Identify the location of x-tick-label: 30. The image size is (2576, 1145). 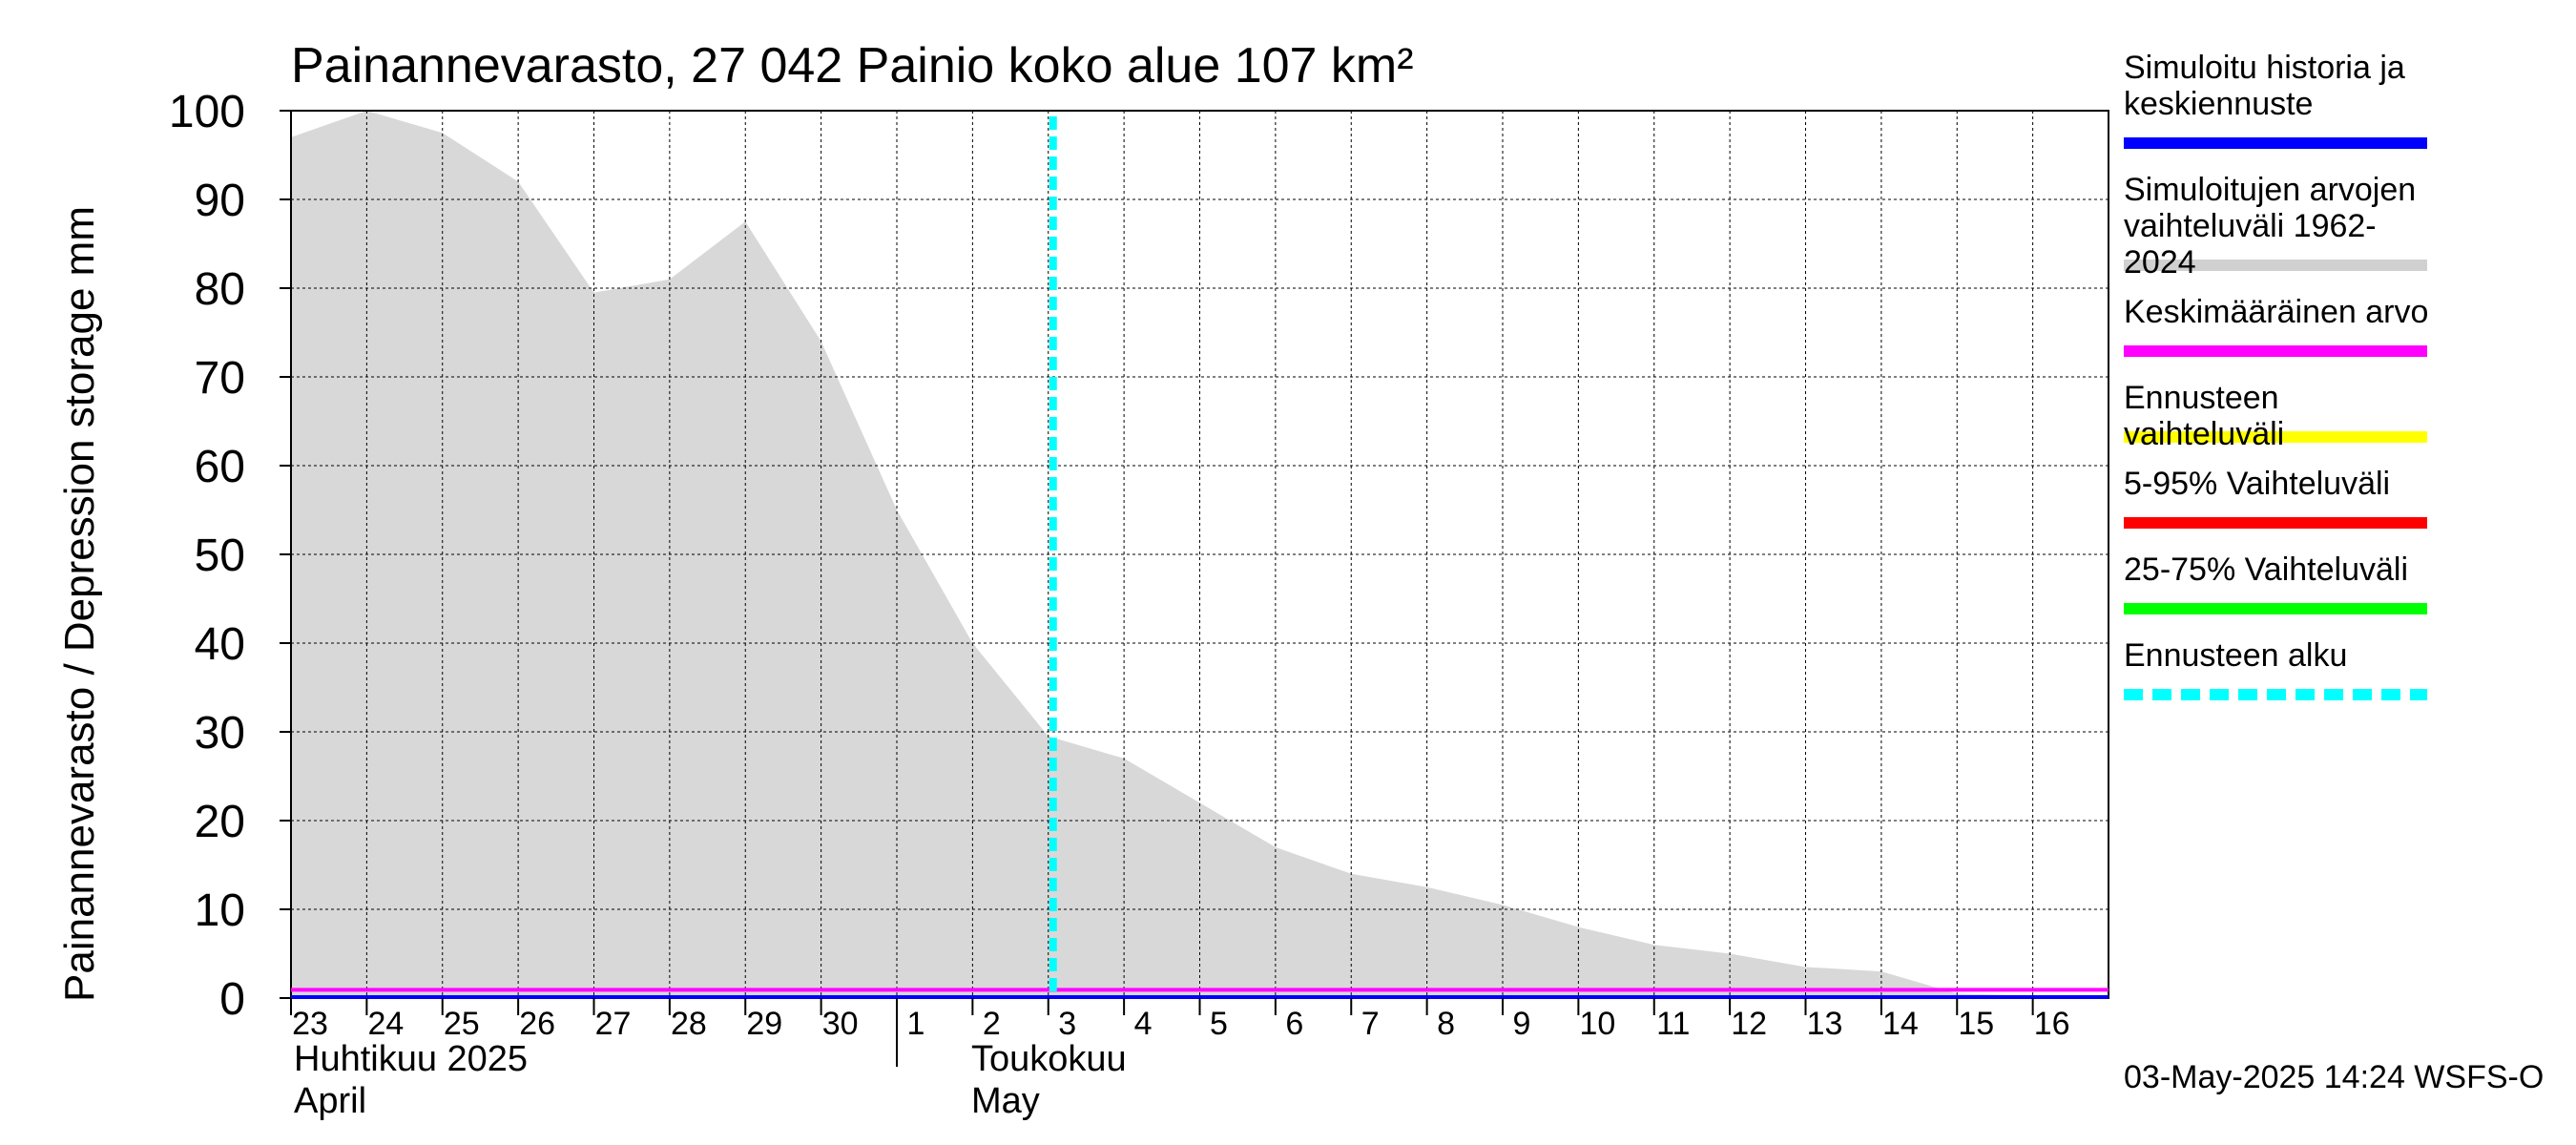
(840, 1024).